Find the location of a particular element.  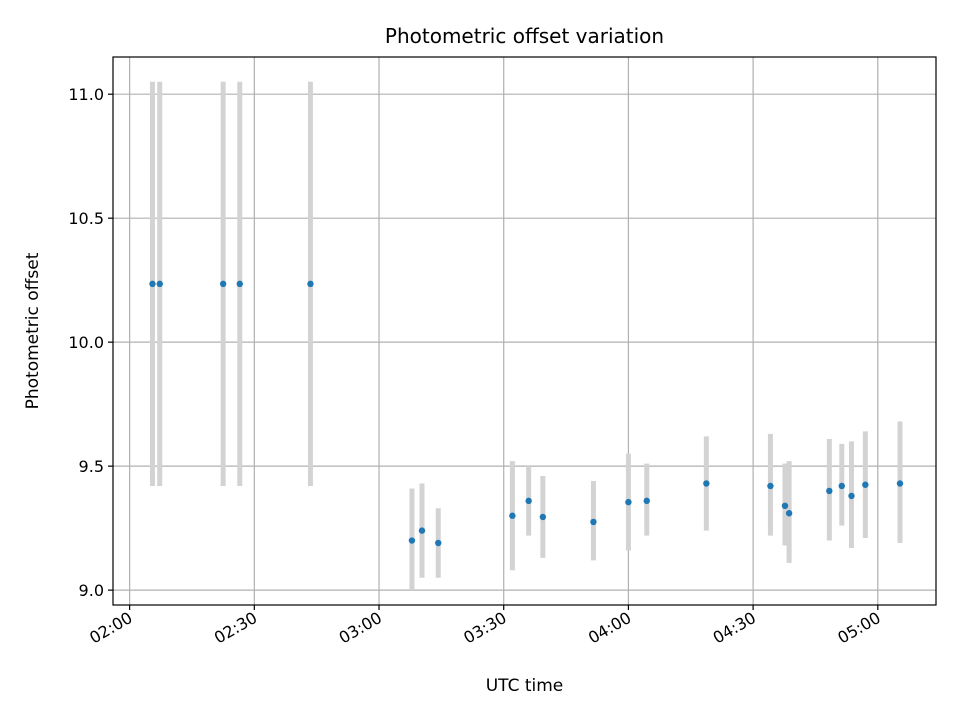

y-tick-label: 9.5 is located at coordinates (91, 466).